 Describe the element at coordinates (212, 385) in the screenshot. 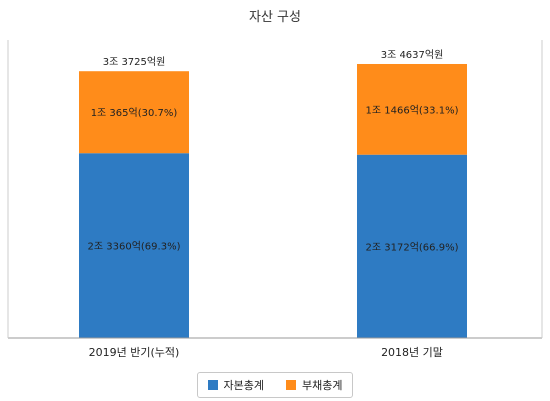

I see `legend-swatch-equity` at that location.